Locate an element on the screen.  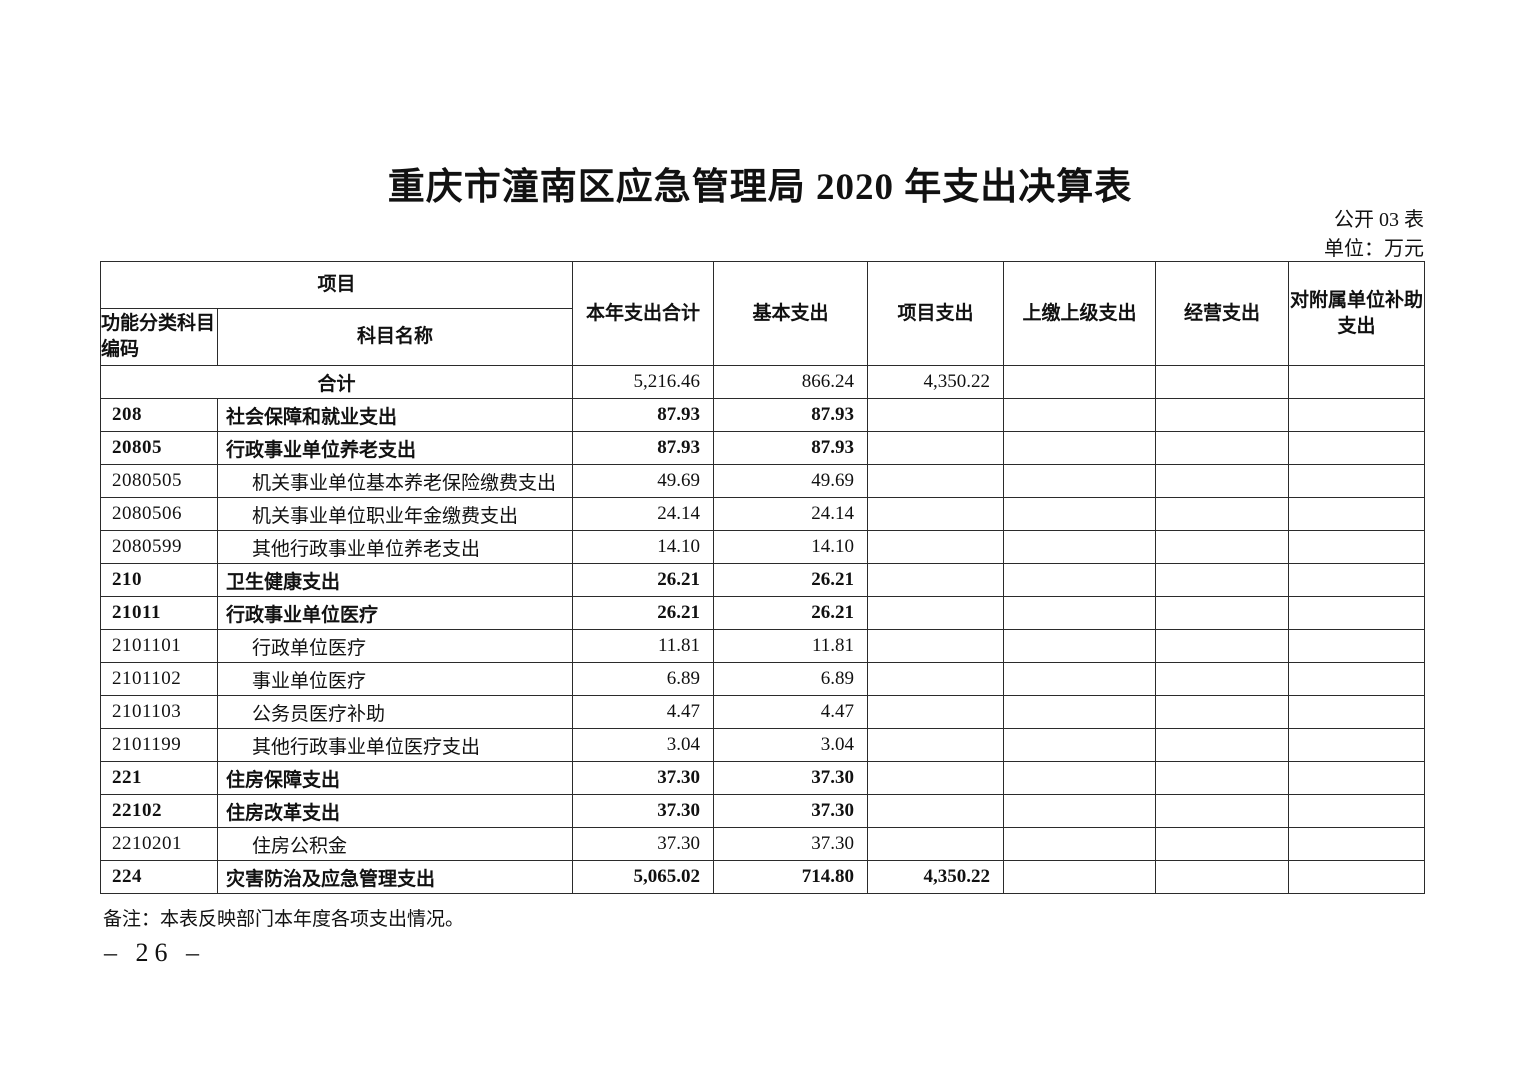
table-row: 208 社会保障和就业支出 87.93 87.93 is located at coordinates (763, 415).